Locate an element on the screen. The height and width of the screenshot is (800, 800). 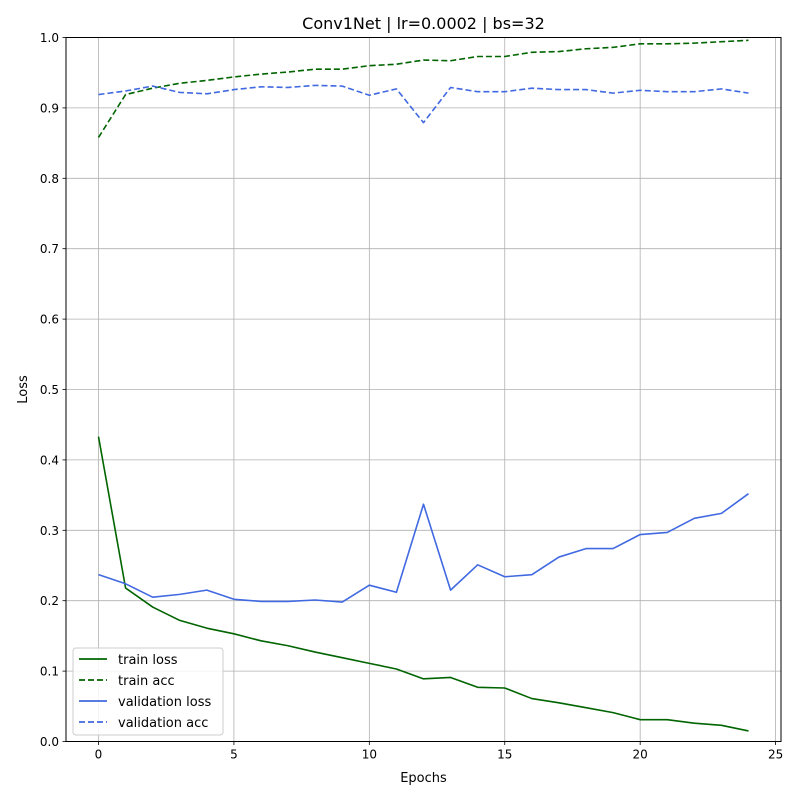
validation-acc-line is located at coordinates (423, 104).